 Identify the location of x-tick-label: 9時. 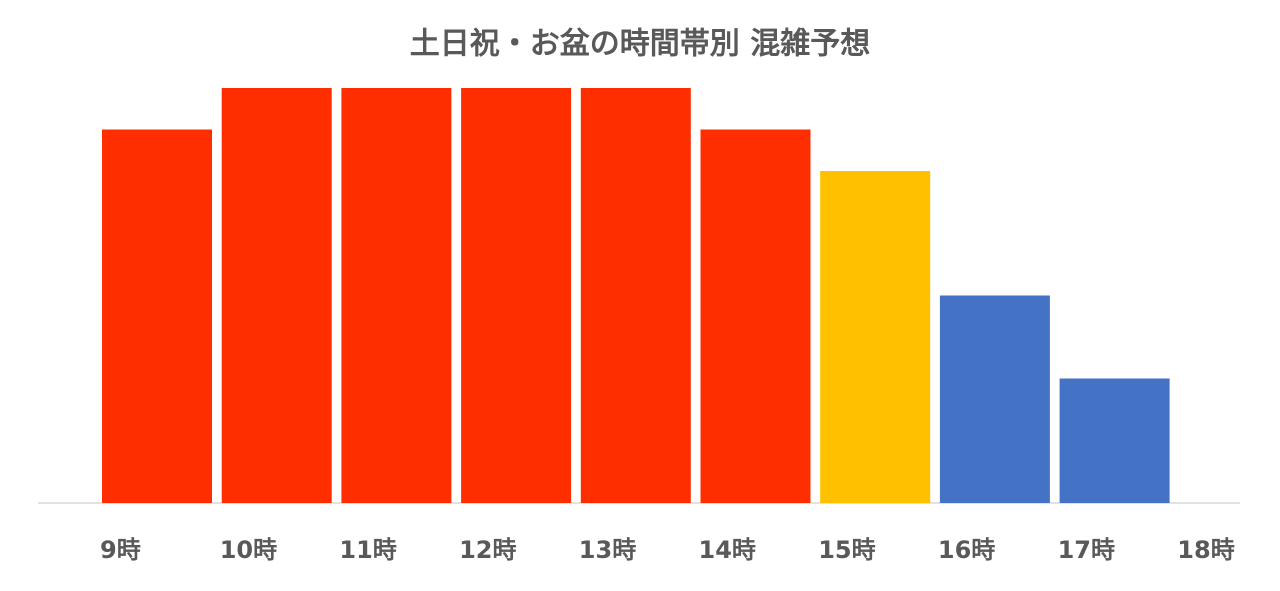
(120, 550).